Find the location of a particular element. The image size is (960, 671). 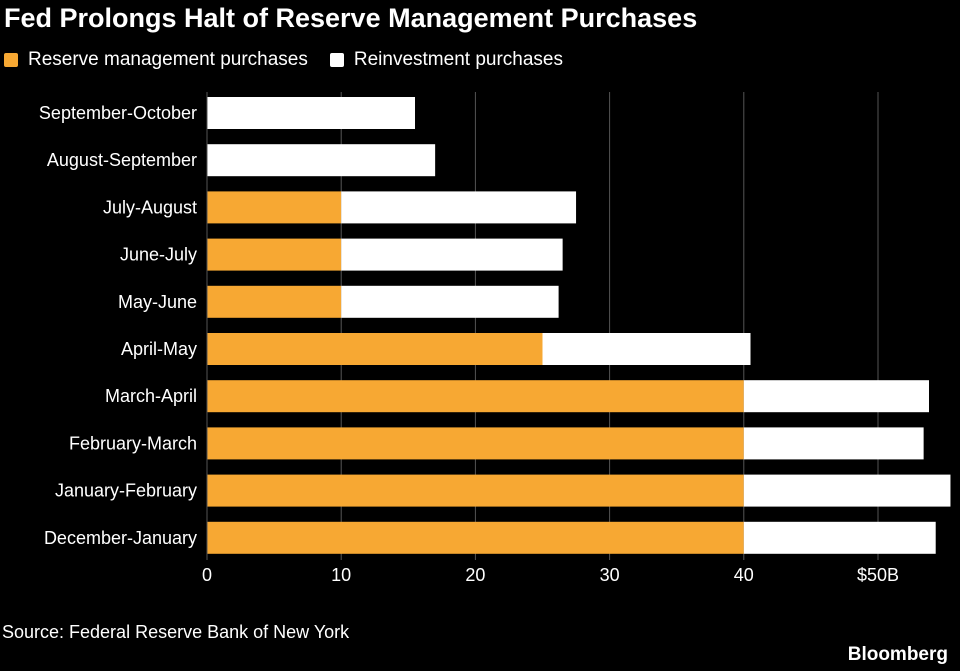

legend-label-reinvestment: Reinvestment purchases is located at coordinates (458, 59).